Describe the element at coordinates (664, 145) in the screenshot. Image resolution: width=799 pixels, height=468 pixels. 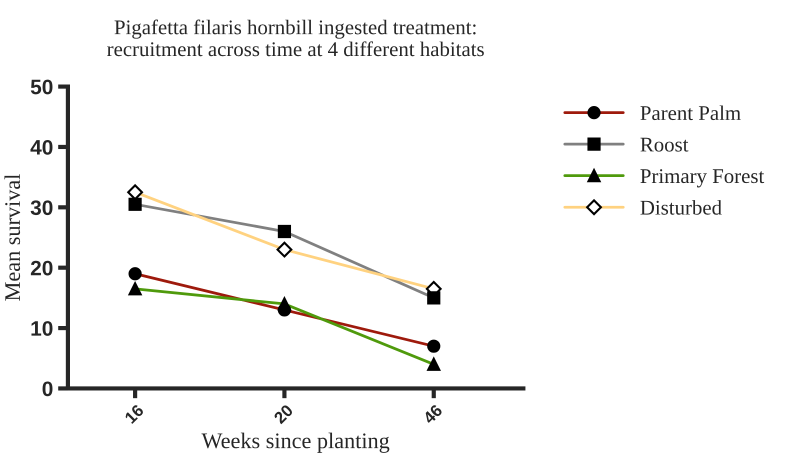
I see `legend-label: Roost` at that location.